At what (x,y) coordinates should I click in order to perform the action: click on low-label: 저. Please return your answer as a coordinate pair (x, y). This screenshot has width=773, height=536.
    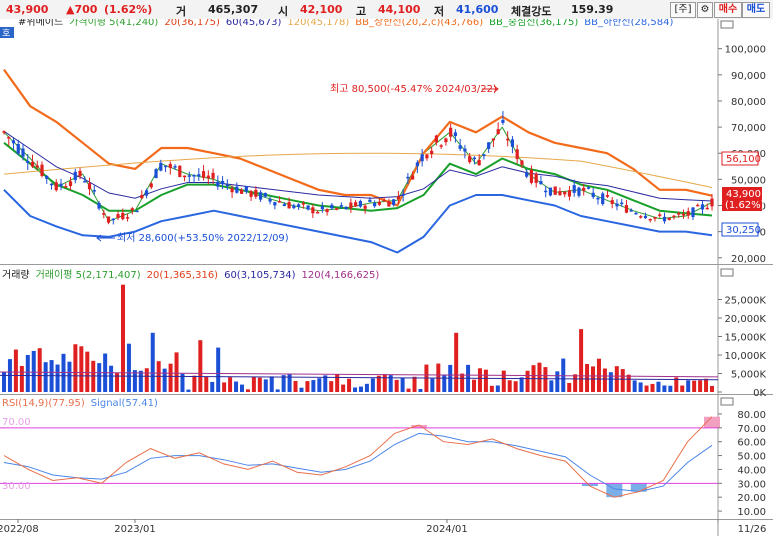
    Looking at the image, I should click on (439, 11).